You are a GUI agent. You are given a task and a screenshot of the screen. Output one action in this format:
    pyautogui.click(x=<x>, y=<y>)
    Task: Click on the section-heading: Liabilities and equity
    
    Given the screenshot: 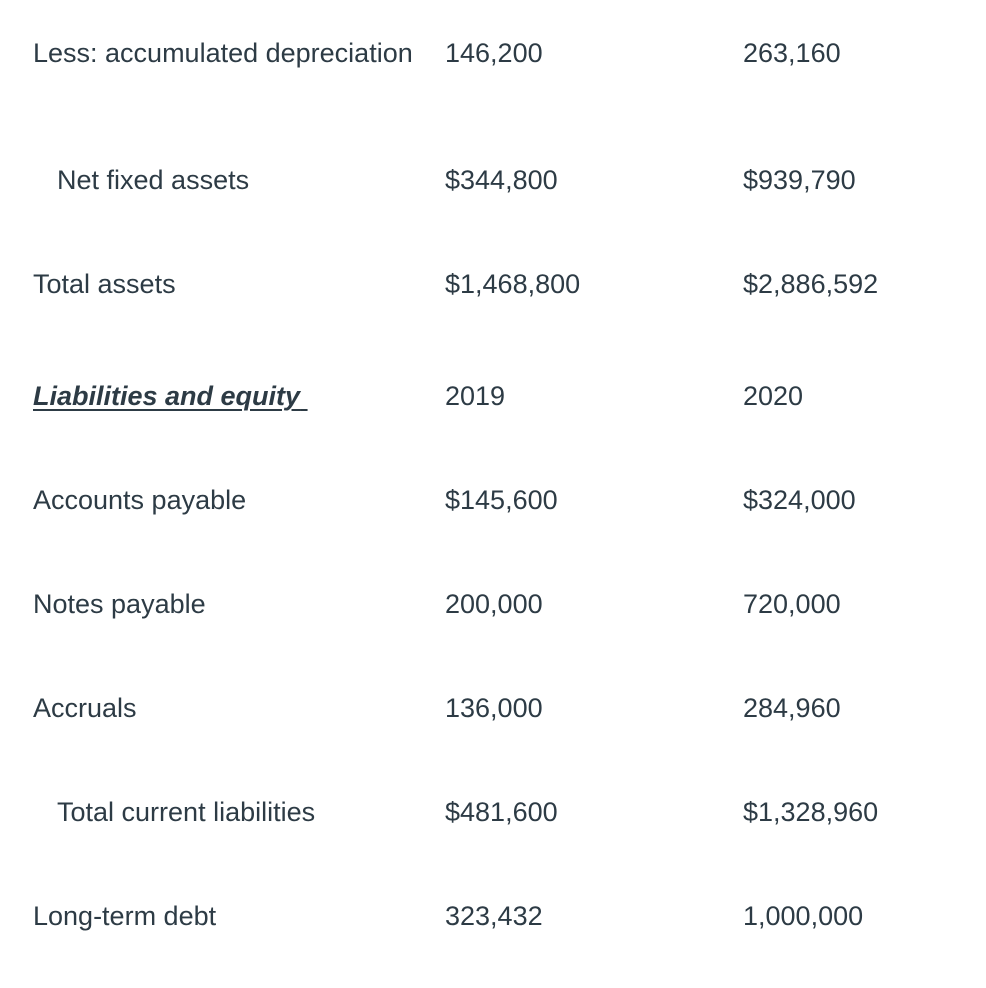 What is the action you would take?
    pyautogui.click(x=239, y=396)
    